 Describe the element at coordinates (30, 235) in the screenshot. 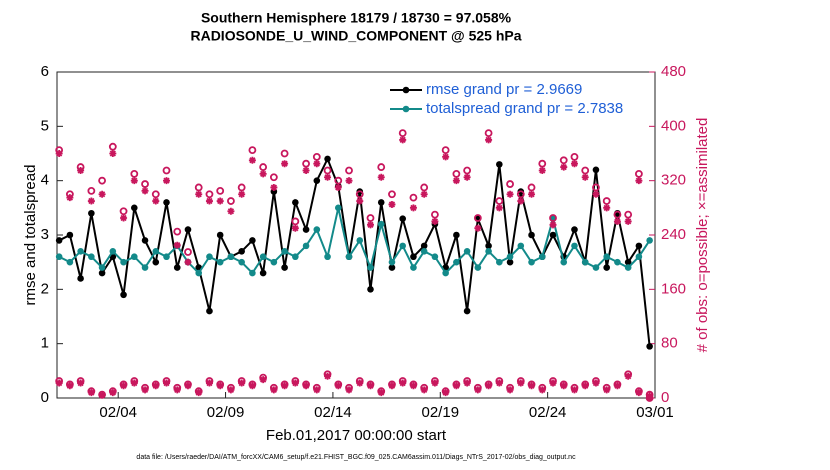

I see `y-axis-label: rmse and totalspread` at that location.